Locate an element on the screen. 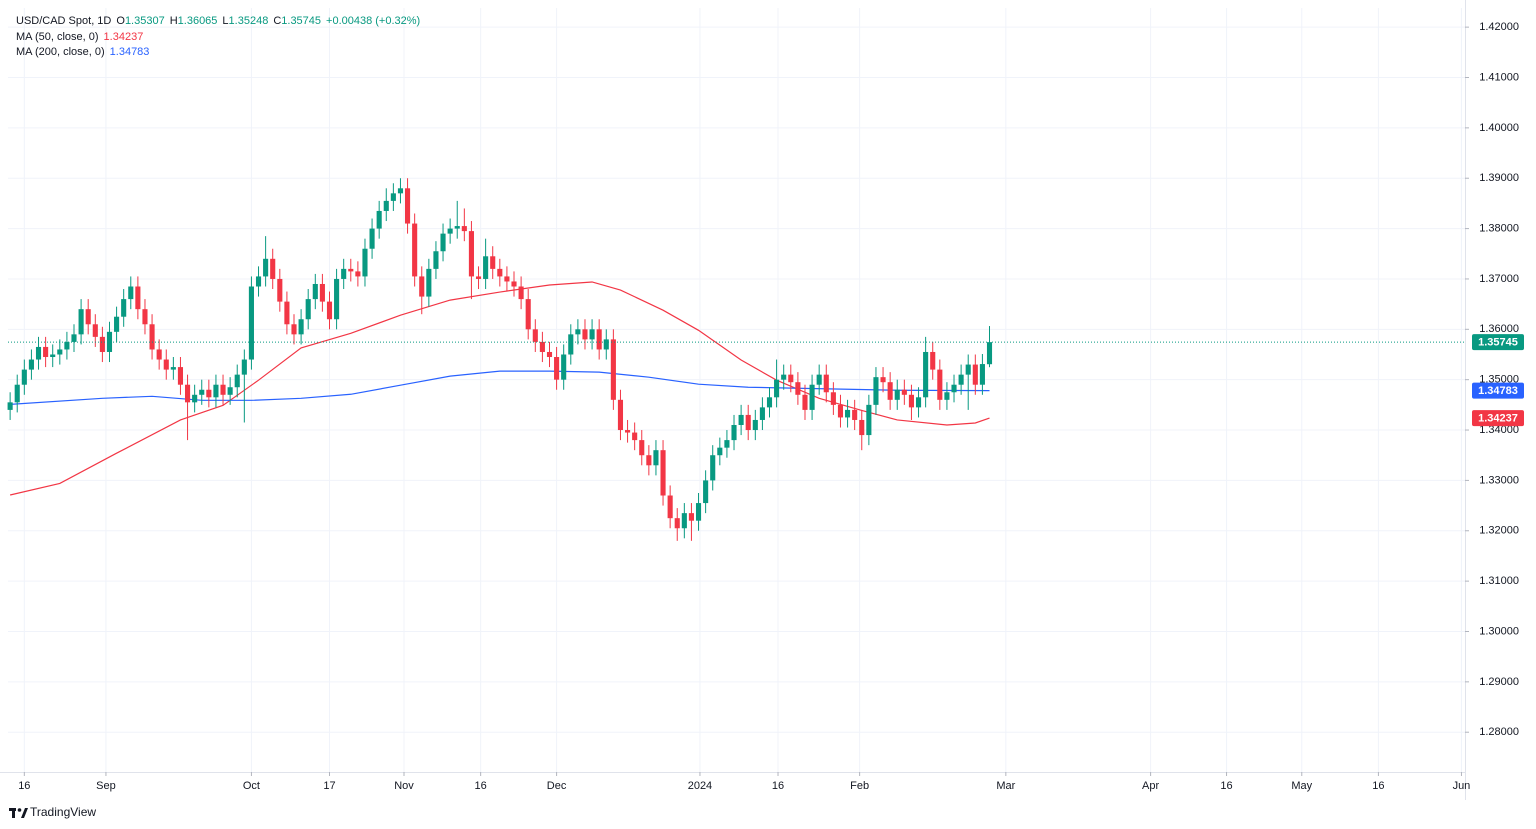 This screenshot has height=829, width=1536. symbol: USD/CAD Spot, 1D is located at coordinates (63, 21).